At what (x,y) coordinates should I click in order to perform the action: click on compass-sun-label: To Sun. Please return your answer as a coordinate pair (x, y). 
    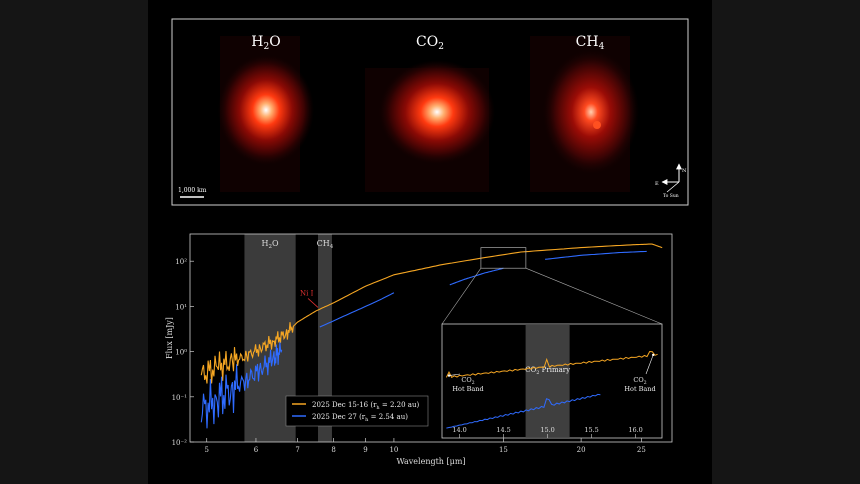
    Looking at the image, I should click on (671, 196).